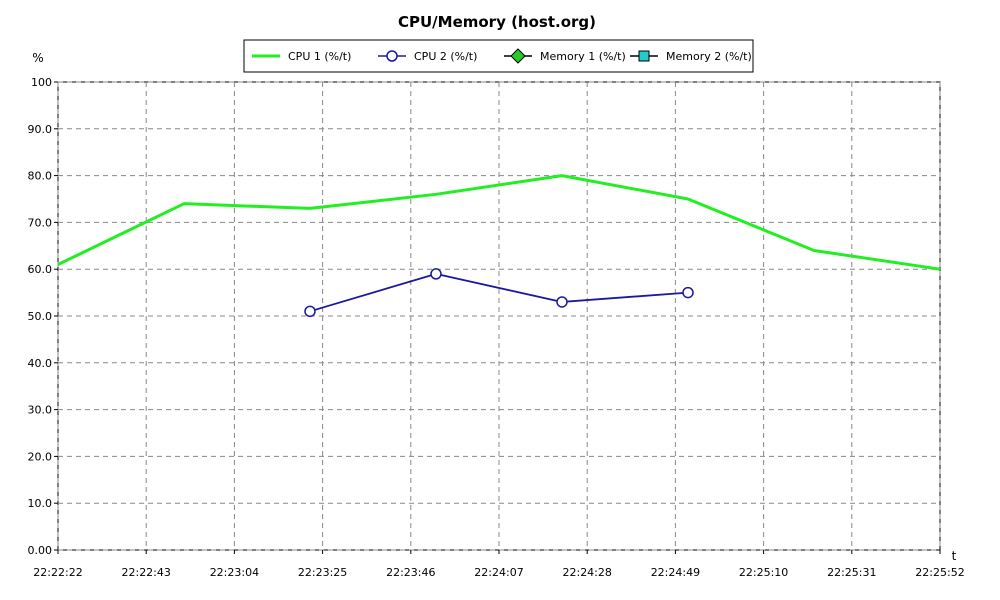 The width and height of the screenshot is (1000, 600). Describe the element at coordinates (57, 572) in the screenshot. I see `x-tick-label: 22:22:22` at that location.